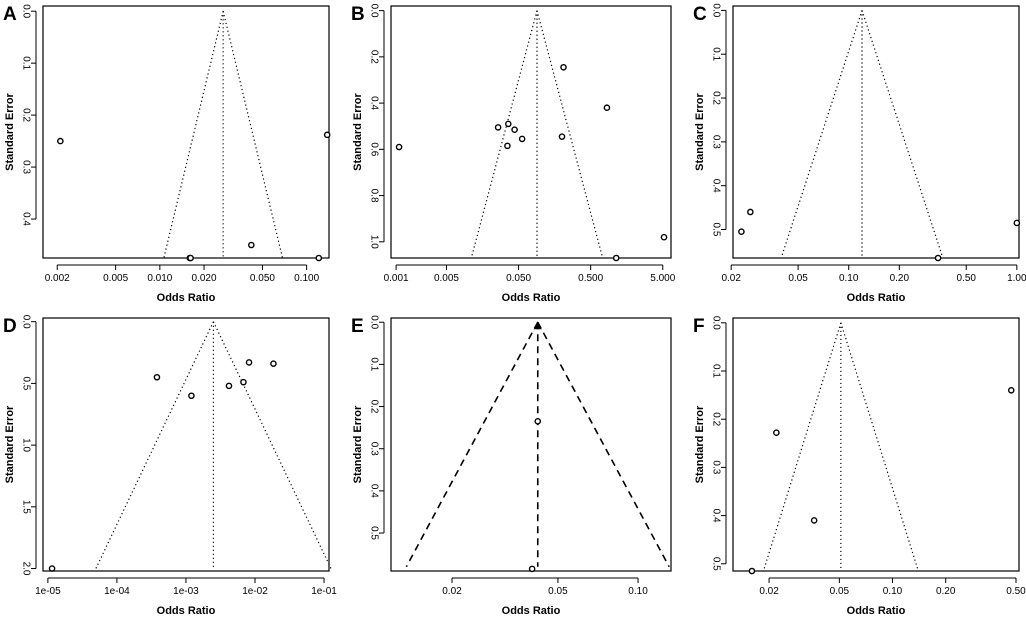 The image size is (1026, 617). Describe the element at coordinates (699, 326) in the screenshot. I see `panel-label: F` at that location.